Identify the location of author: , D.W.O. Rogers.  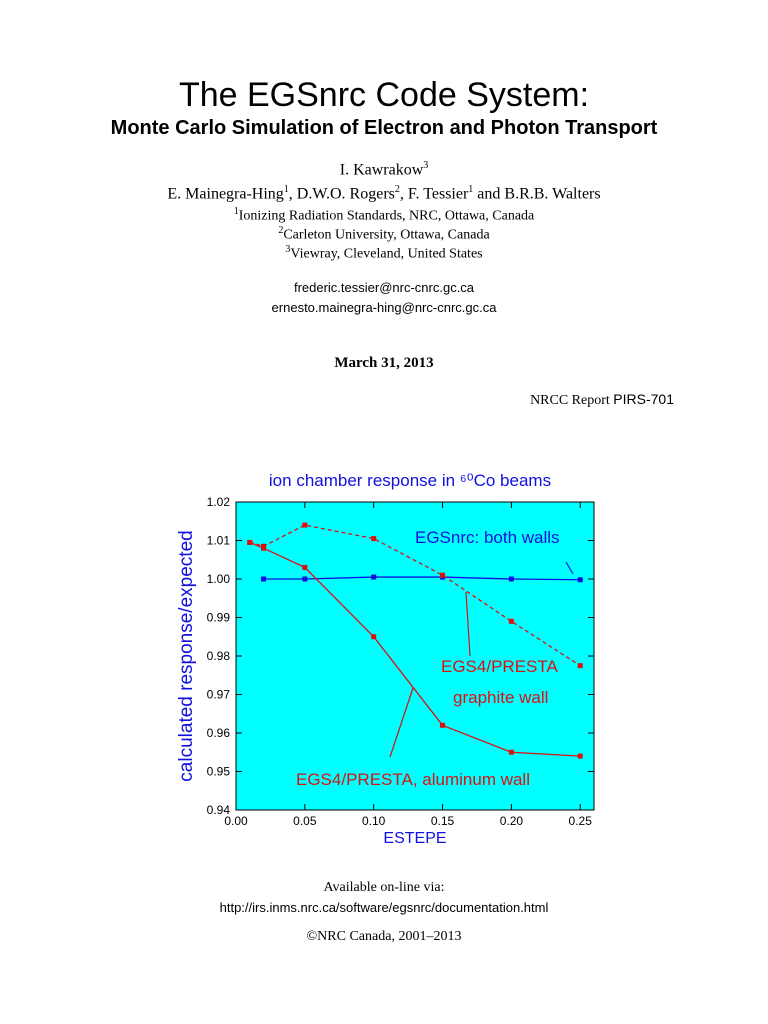
(341, 194).